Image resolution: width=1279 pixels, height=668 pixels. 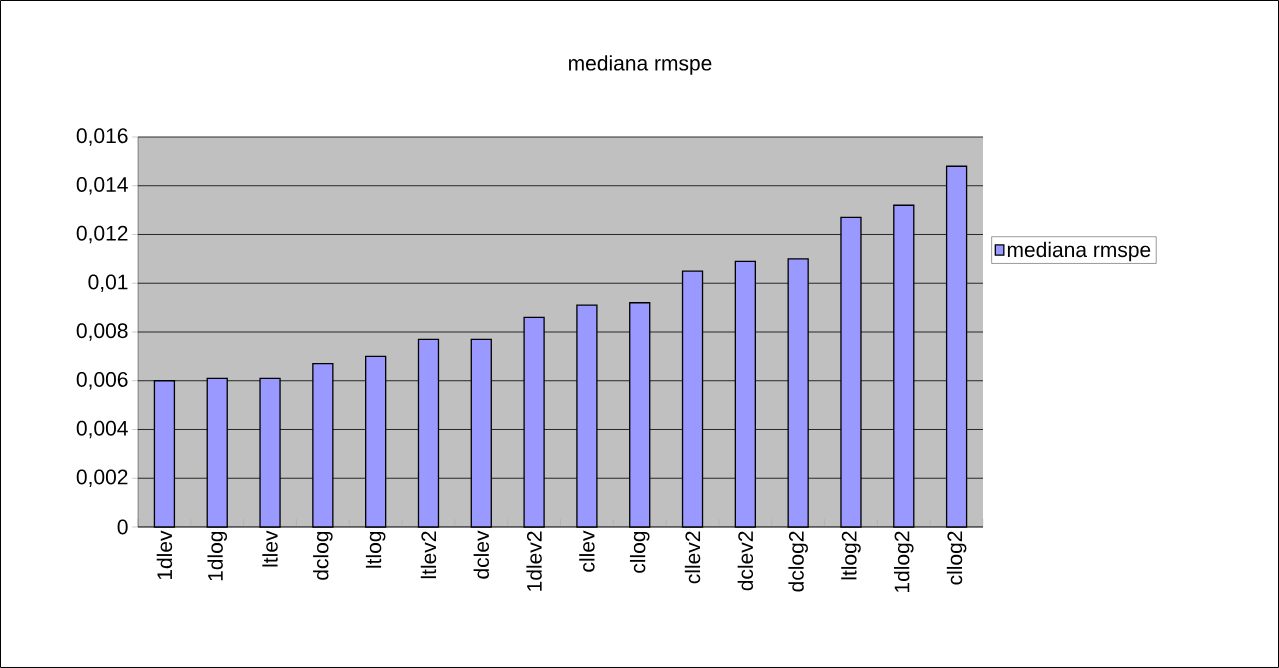 I want to click on x-tick-label: ltlev, so click(x=270, y=548).